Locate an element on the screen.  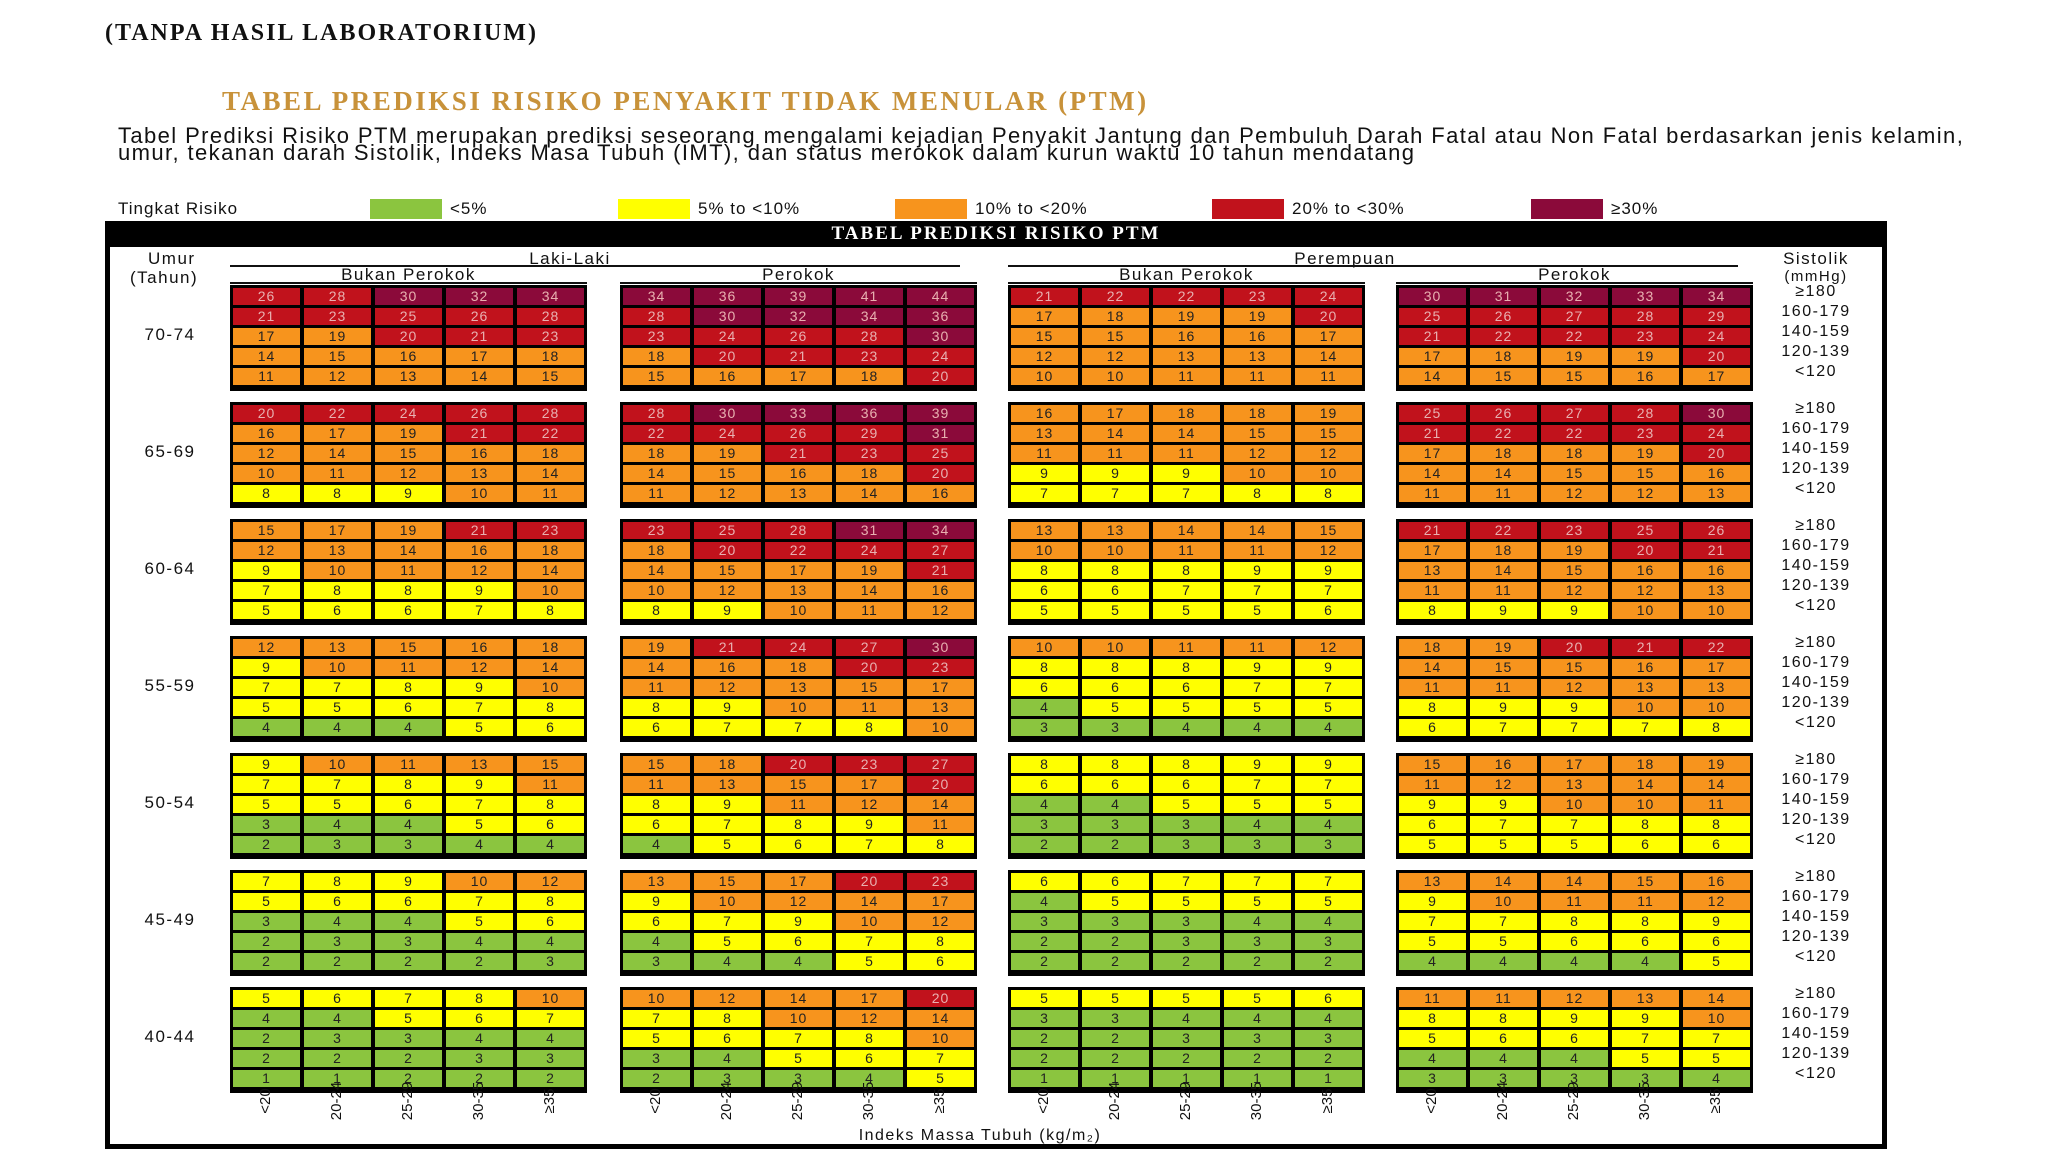
risk-panel-female-smoker: 11 11 12 13 14 8 8 9 9 10 5 6 6 7 7 4 4 4 5 5 3 3 3 3 4 is located at coordinates (1574, 1040).